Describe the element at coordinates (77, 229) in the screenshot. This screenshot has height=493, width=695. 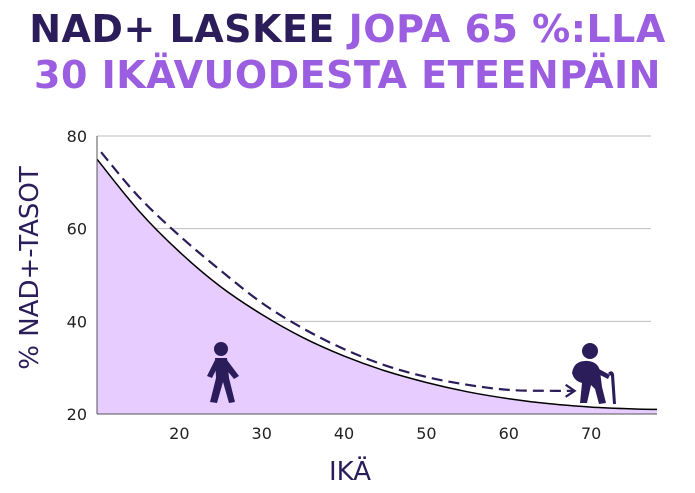
I see `y-tick-label: 60` at that location.